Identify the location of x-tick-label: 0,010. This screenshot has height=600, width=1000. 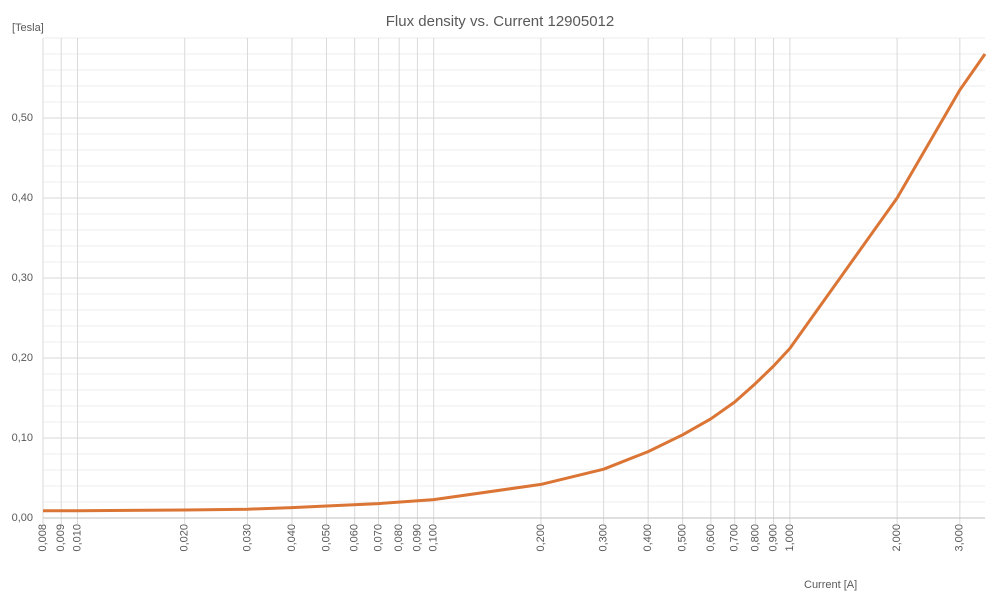
(77, 538).